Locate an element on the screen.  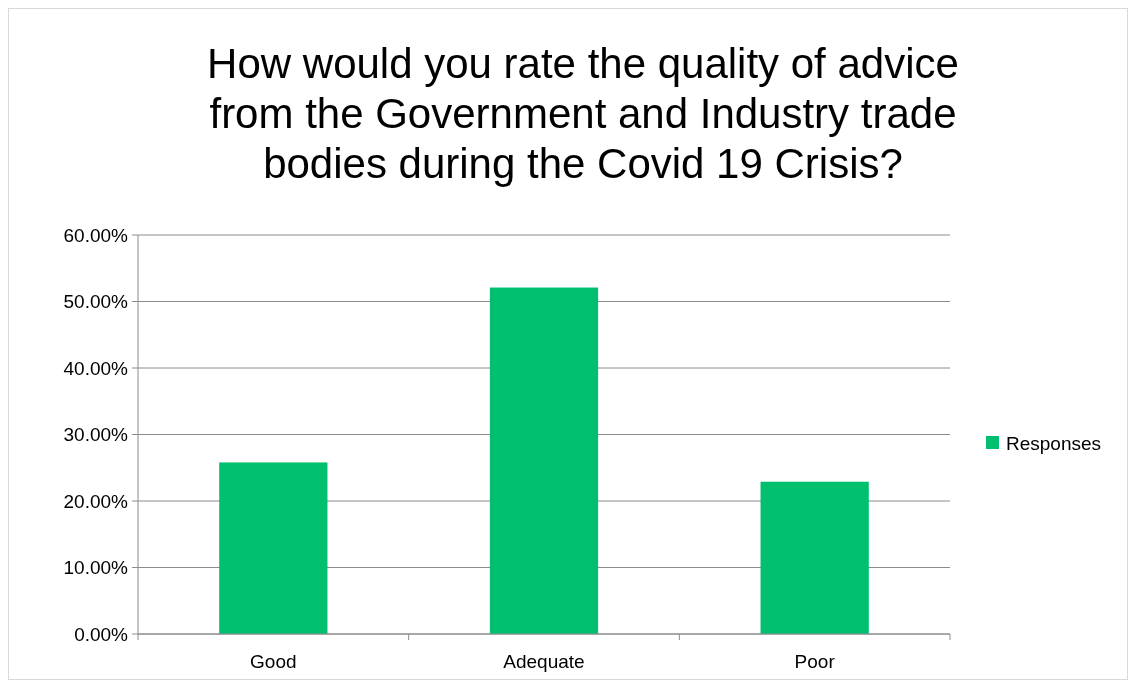
y-tick-label: 40.00% is located at coordinates (96, 368).